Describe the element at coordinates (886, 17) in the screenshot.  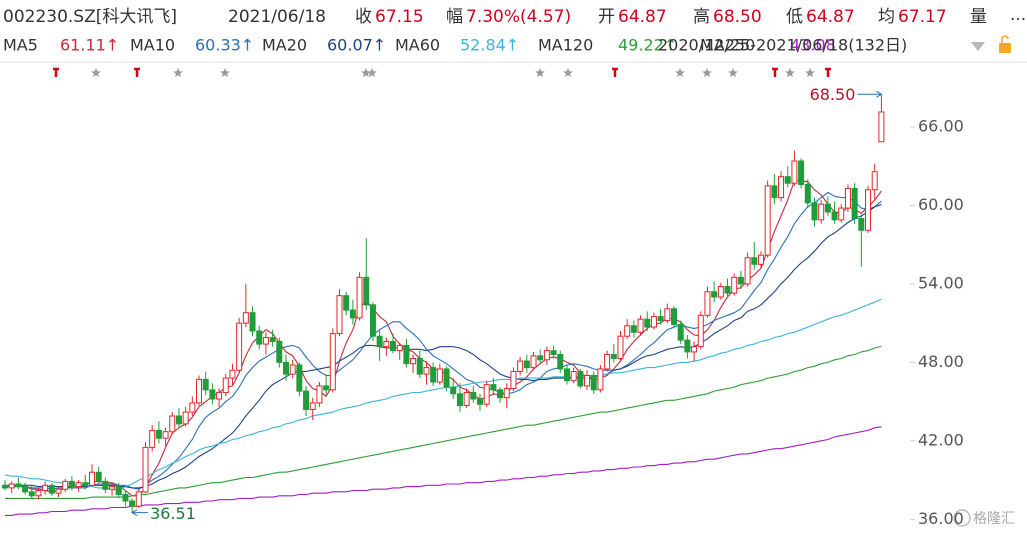
I see `field-label: 均` at that location.